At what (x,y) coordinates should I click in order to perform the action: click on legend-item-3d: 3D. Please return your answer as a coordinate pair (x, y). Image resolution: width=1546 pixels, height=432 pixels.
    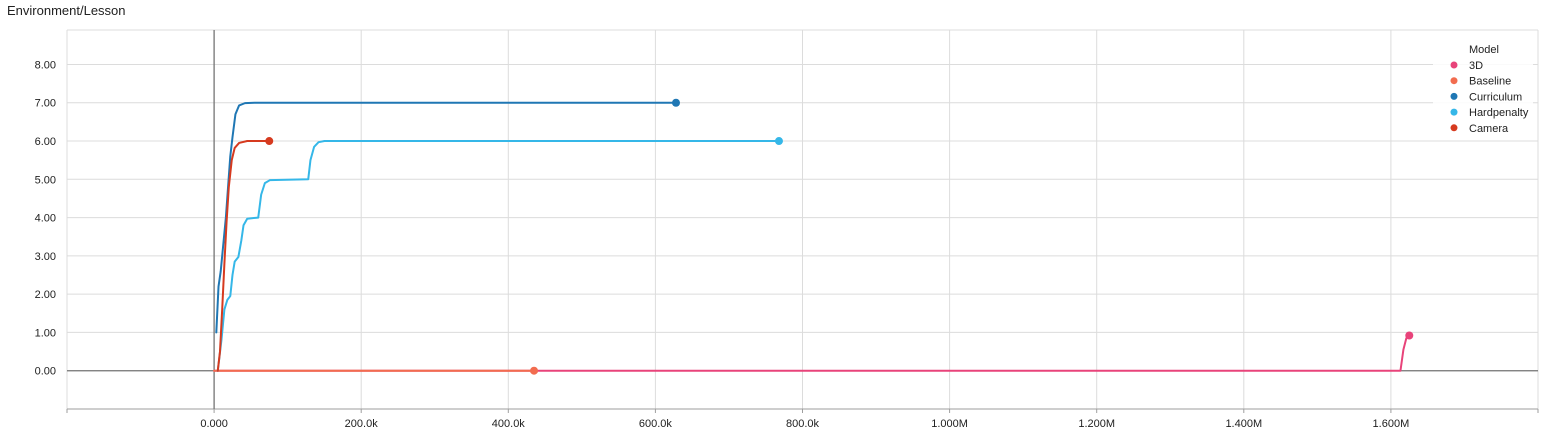
    Looking at the image, I should click on (1467, 66).